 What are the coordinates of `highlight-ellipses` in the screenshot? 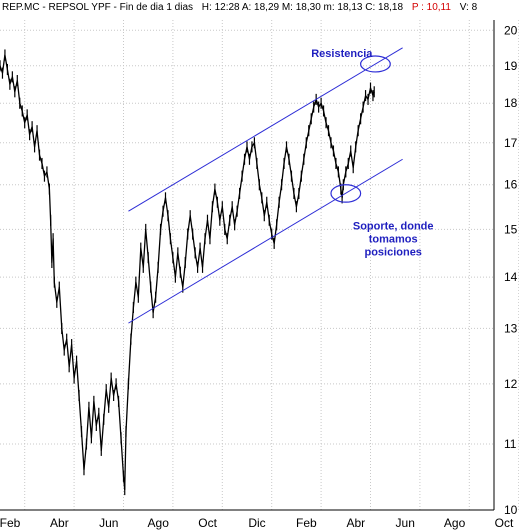 It's located at (360, 129).